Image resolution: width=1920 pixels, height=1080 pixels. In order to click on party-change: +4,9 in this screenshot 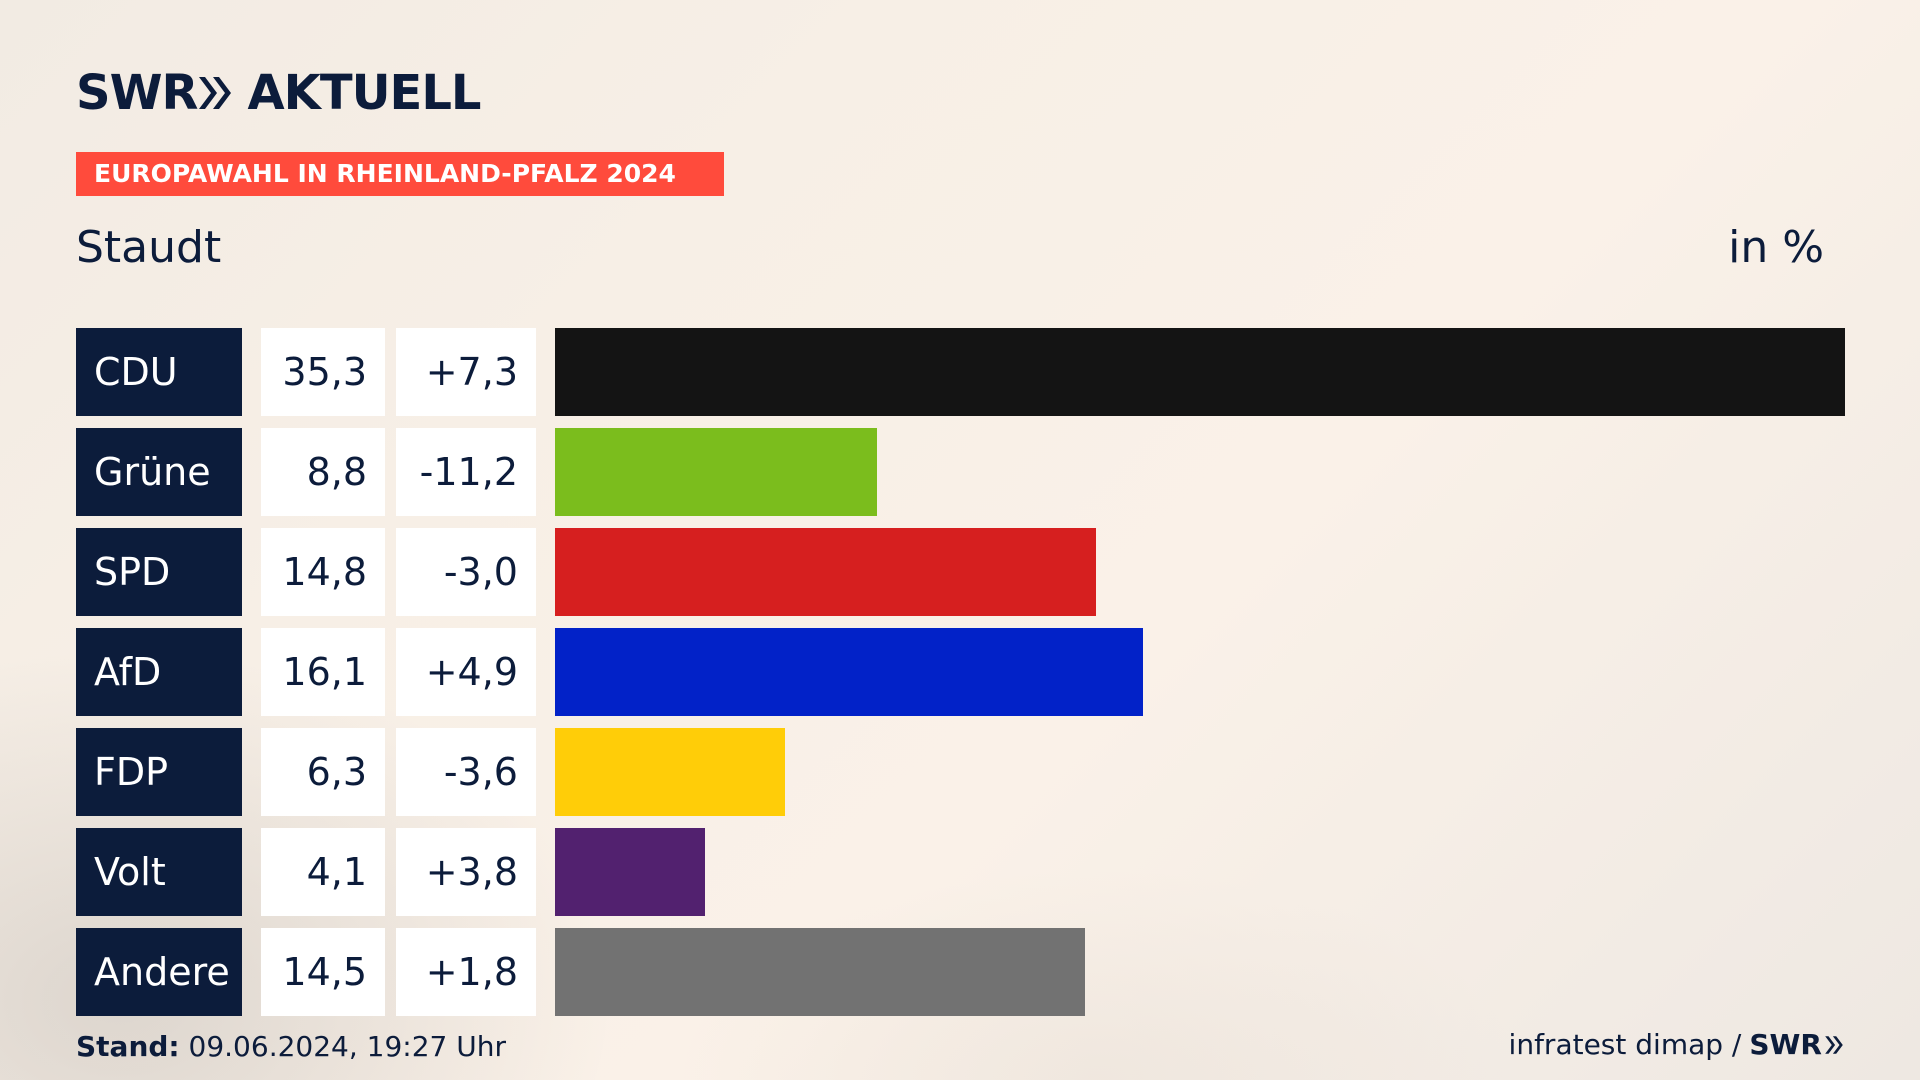, I will do `click(466, 672)`.